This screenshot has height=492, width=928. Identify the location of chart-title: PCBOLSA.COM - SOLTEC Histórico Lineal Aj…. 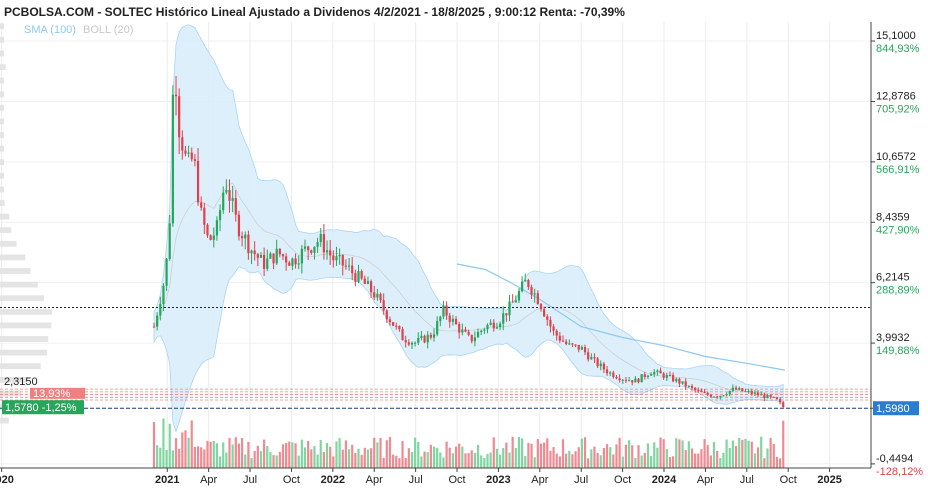
(314, 12).